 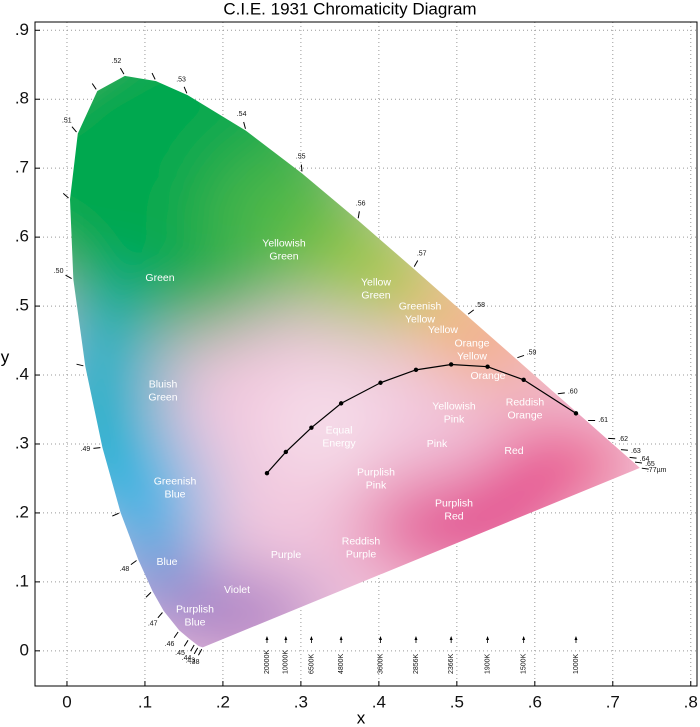 What do you see at coordinates (86, 449) in the screenshot?
I see `wavelength-label: .49` at bounding box center [86, 449].